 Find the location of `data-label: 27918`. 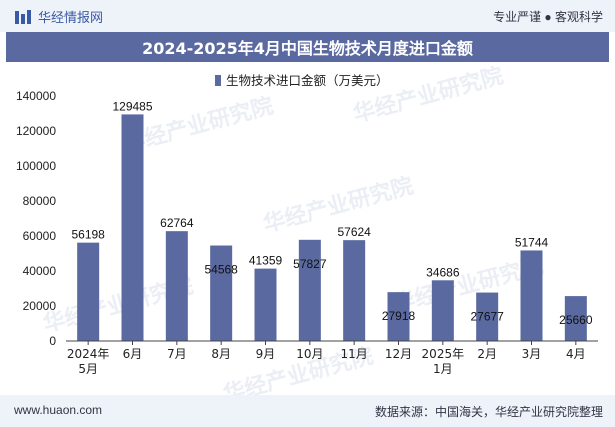

data-label: 27918 is located at coordinates (399, 316).